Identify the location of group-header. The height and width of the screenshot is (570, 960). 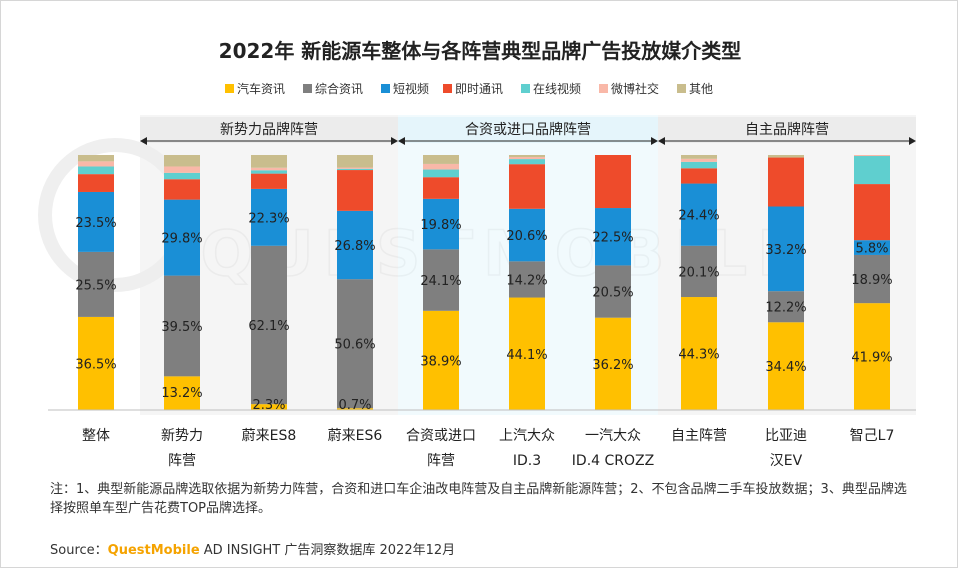
(528, 130).